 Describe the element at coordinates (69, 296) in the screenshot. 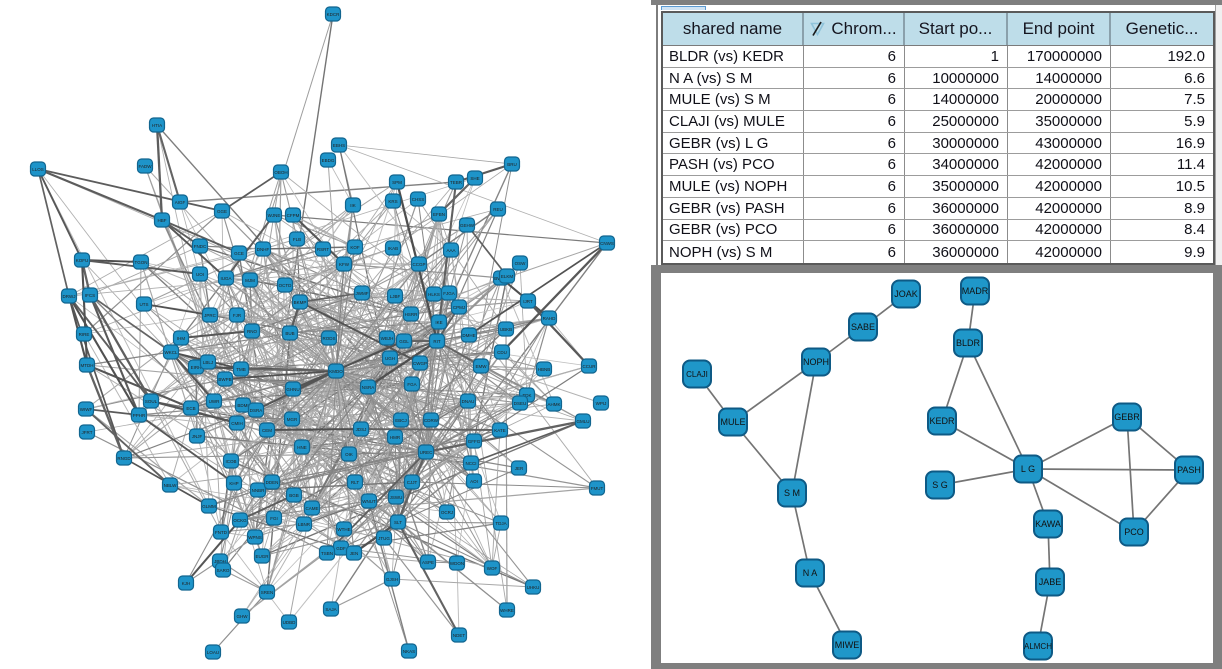

I see `svg-text: DRWJ` at that location.